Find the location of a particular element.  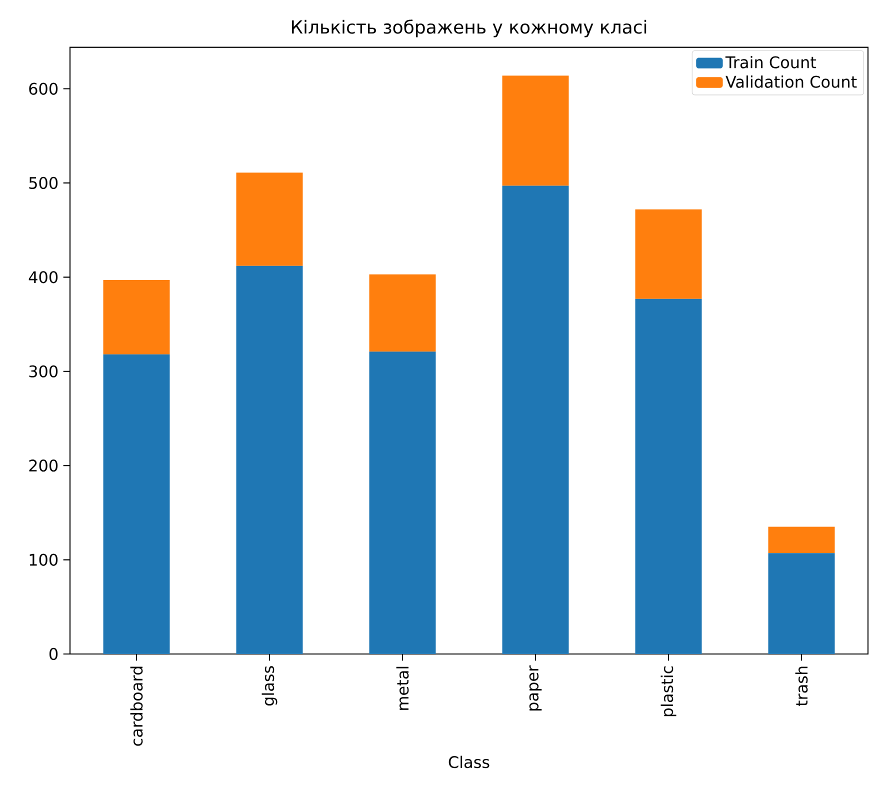

y-tick-label: 100 is located at coordinates (44, 560).